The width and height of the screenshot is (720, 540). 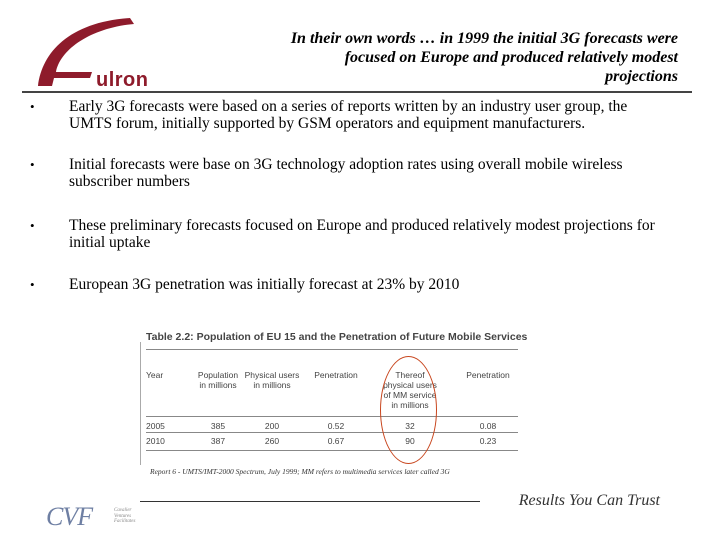 I want to click on header-line: Population, so click(x=218, y=375).